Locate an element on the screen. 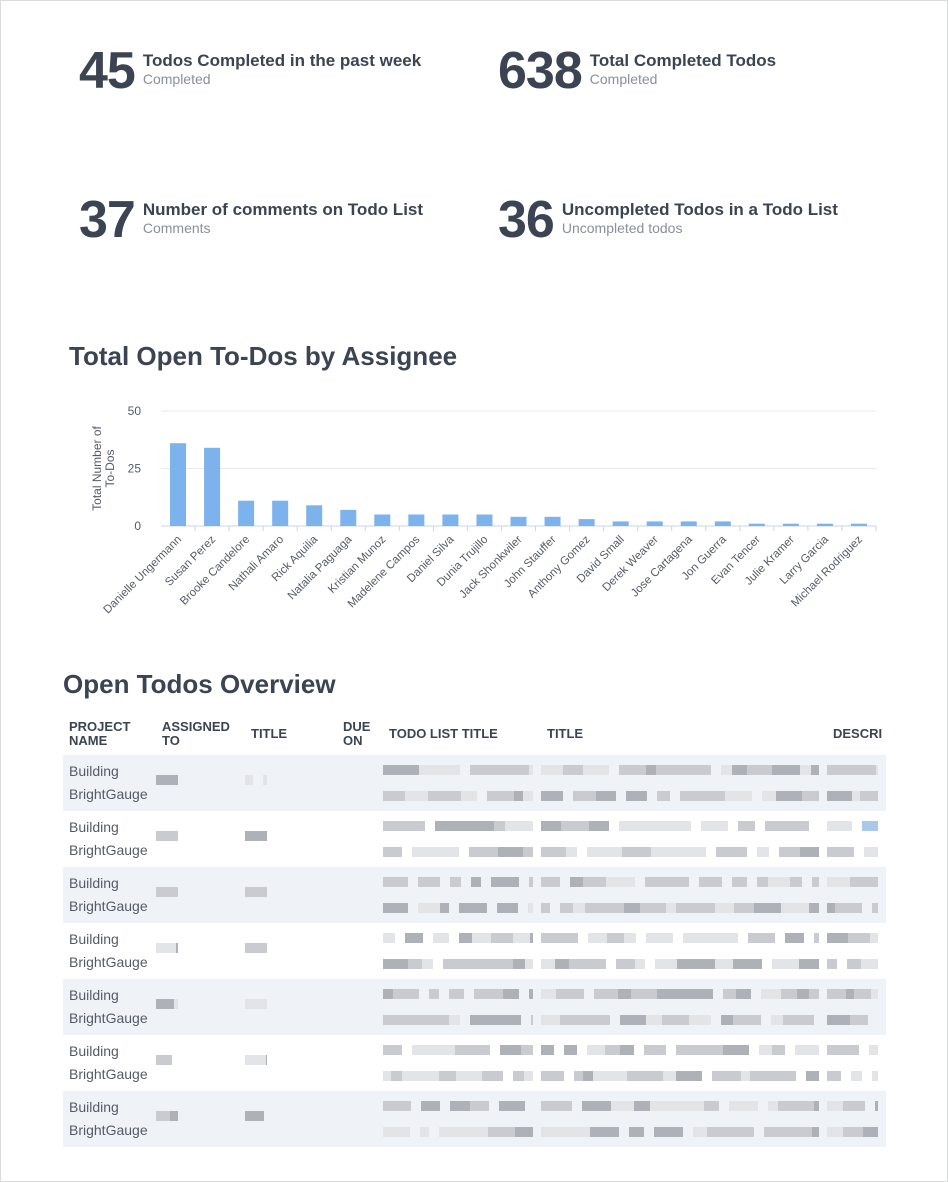 The height and width of the screenshot is (1182, 948). column-header-due-on: DUE ON is located at coordinates (357, 733).